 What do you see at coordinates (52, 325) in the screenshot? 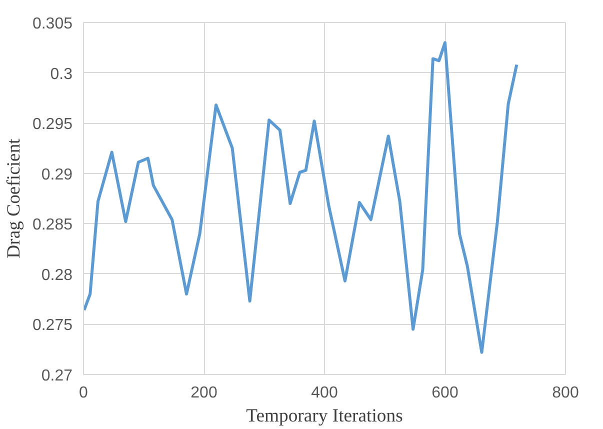
I see `y-tick-label: 0.275` at bounding box center [52, 325].